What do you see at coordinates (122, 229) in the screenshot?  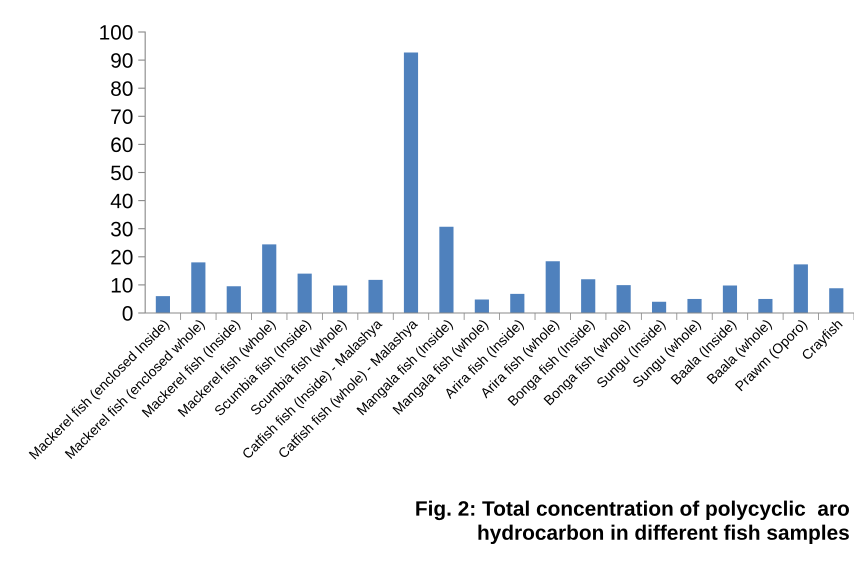 I see `y-tick-label: 30` at bounding box center [122, 229].